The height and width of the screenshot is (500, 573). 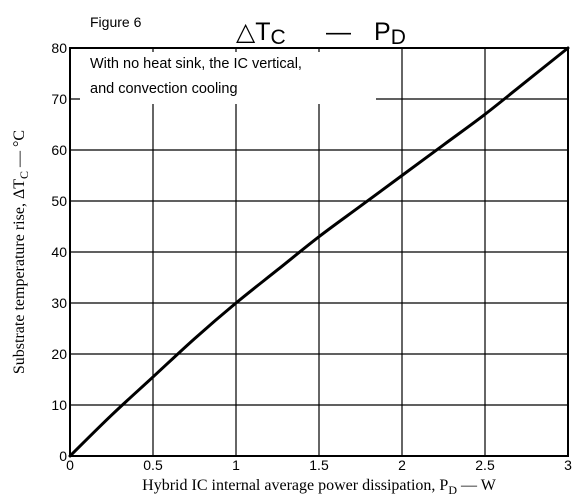 I want to click on title-suffix-sub: D, so click(x=398, y=37).